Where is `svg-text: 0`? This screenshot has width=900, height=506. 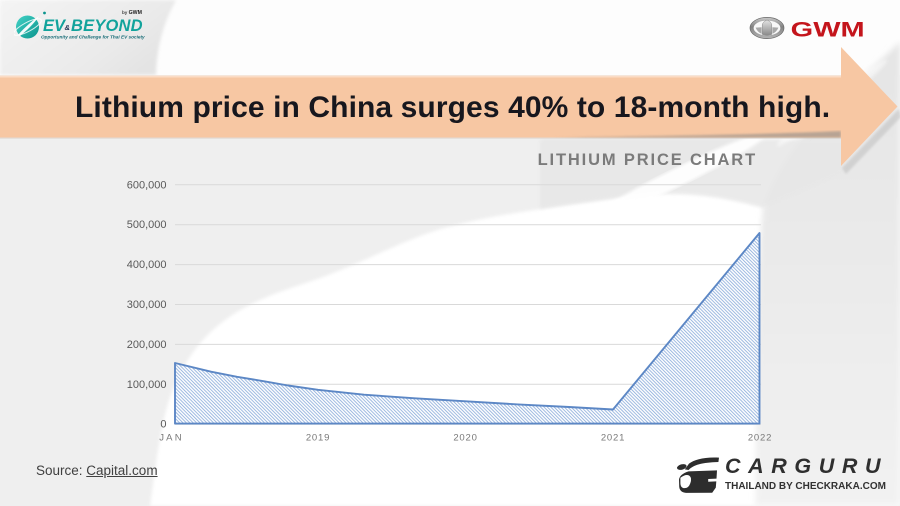
svg-text: 0 is located at coordinates (163, 425).